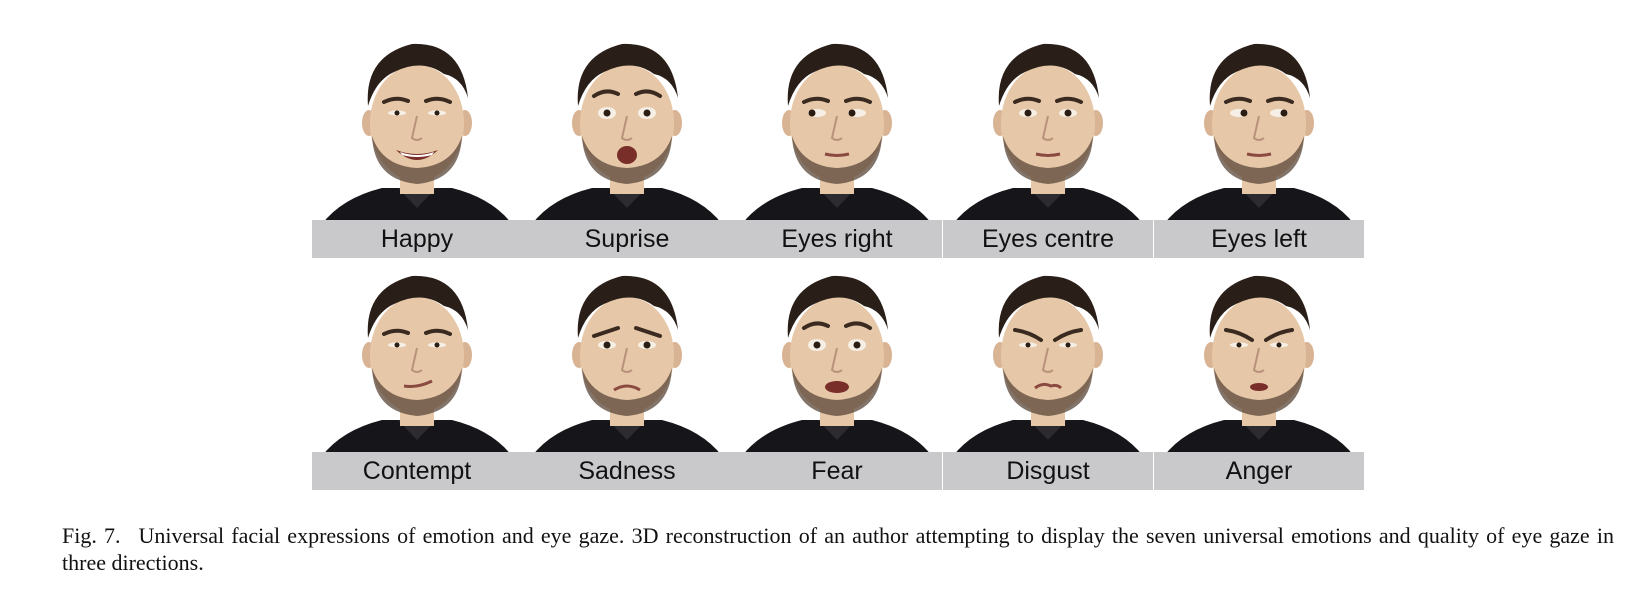 The height and width of the screenshot is (598, 1648). I want to click on panel-label: Anger, so click(1259, 471).